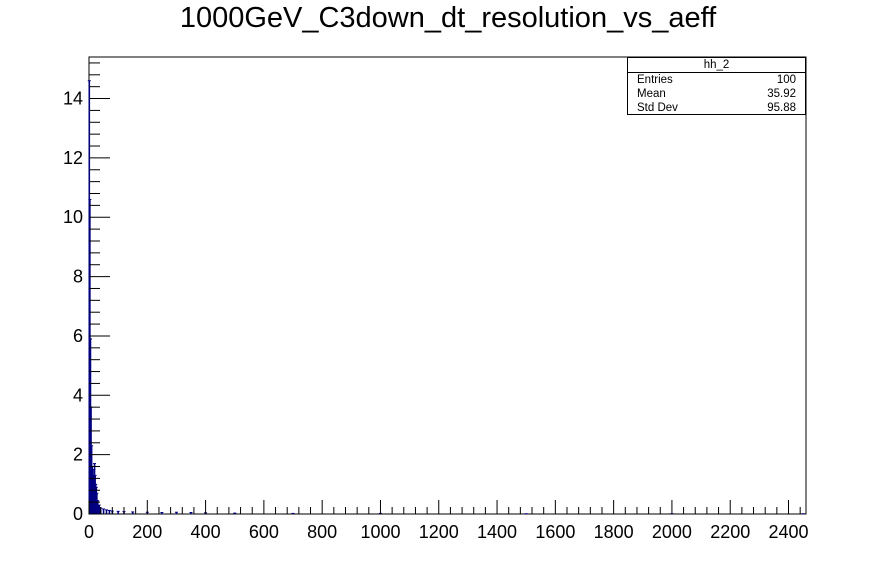 Image resolution: width=896 pixels, height=572 pixels. Describe the element at coordinates (716, 108) in the screenshot. I see `stats-row-stddev: Std Dev 95.88` at that location.